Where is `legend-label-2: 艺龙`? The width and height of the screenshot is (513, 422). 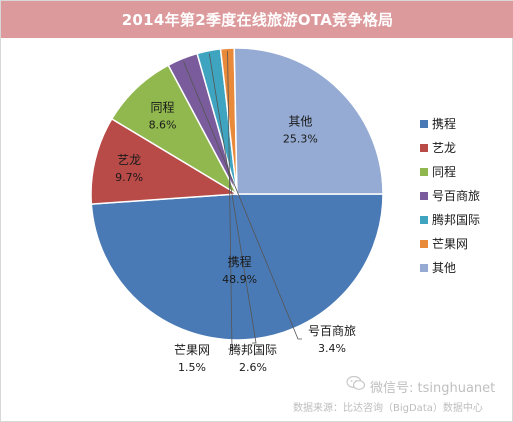
legend-label-2: 艺龙 is located at coordinates (444, 148).